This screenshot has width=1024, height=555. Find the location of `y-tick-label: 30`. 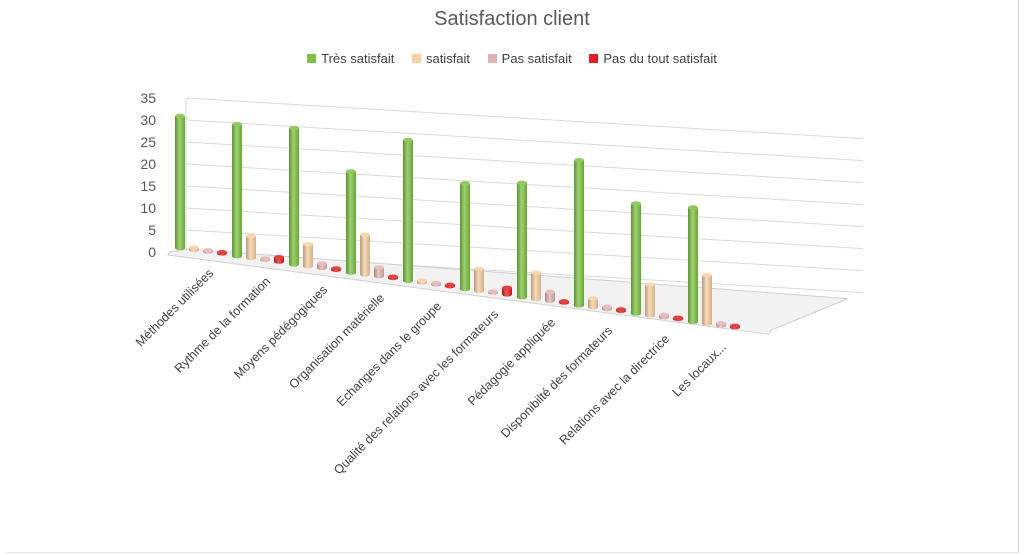

y-tick-label: 30 is located at coordinates (148, 120).